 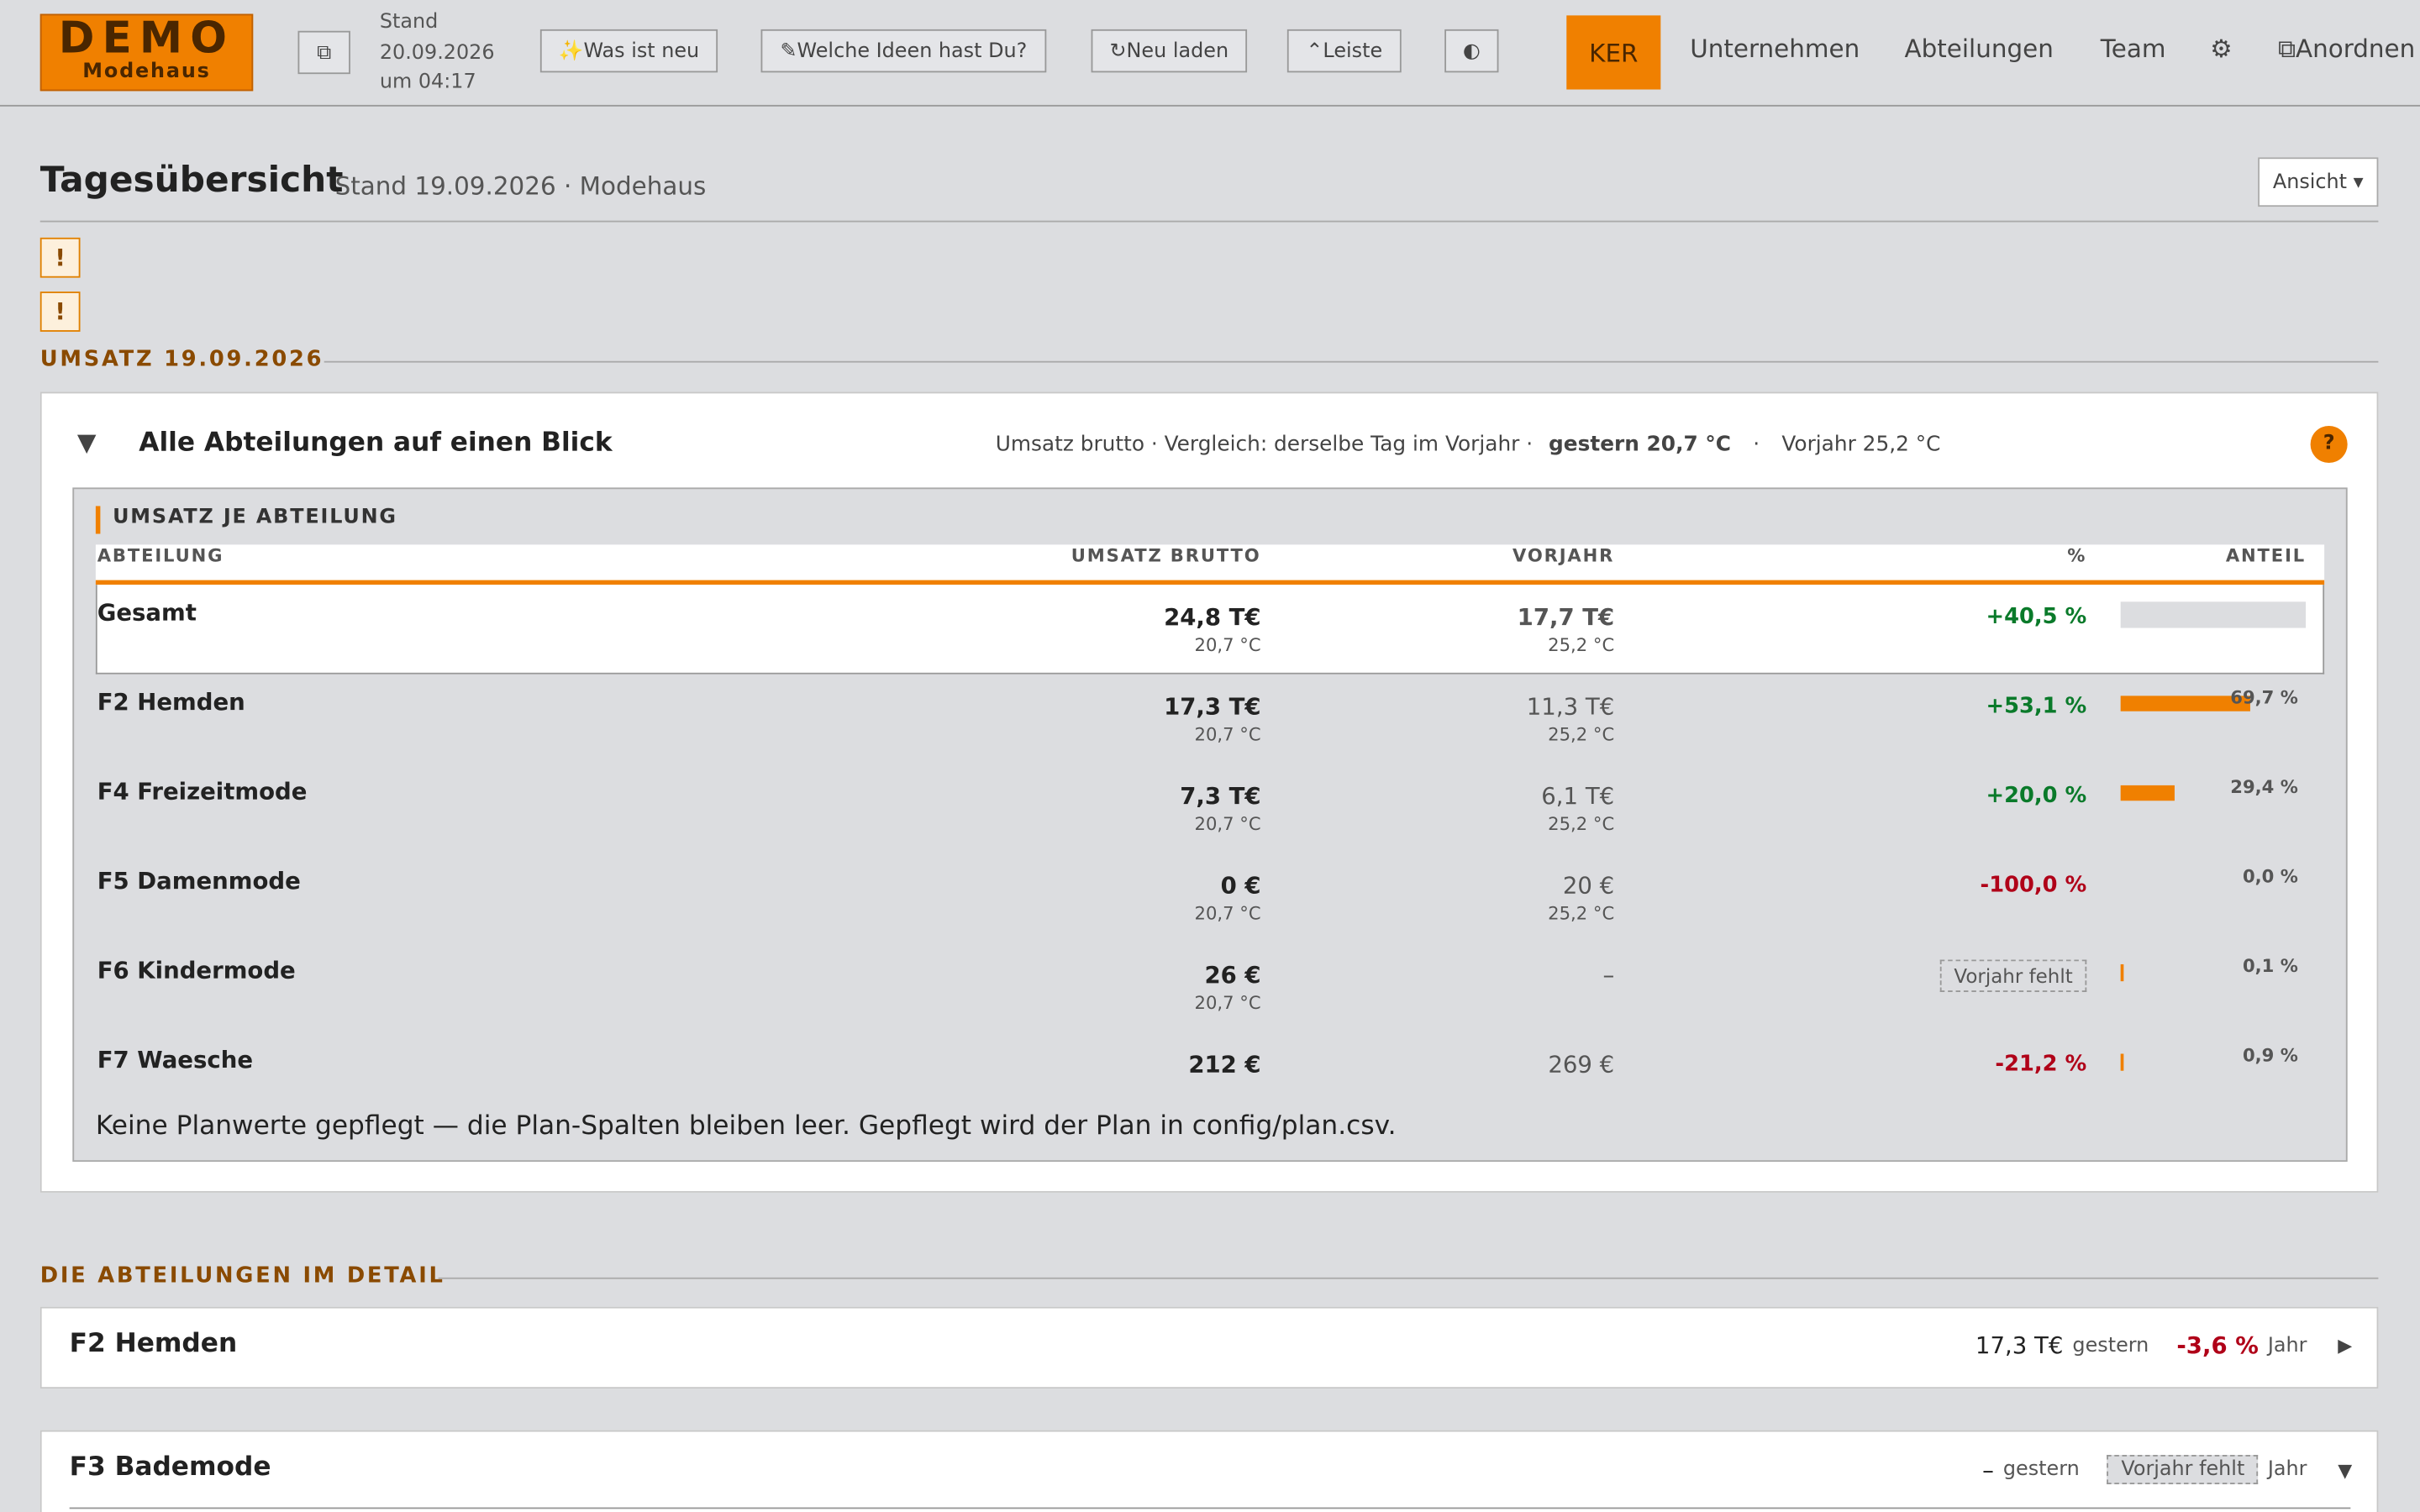 What do you see at coordinates (1212, 617) in the screenshot?
I see `revenue: 24,8 T€` at bounding box center [1212, 617].